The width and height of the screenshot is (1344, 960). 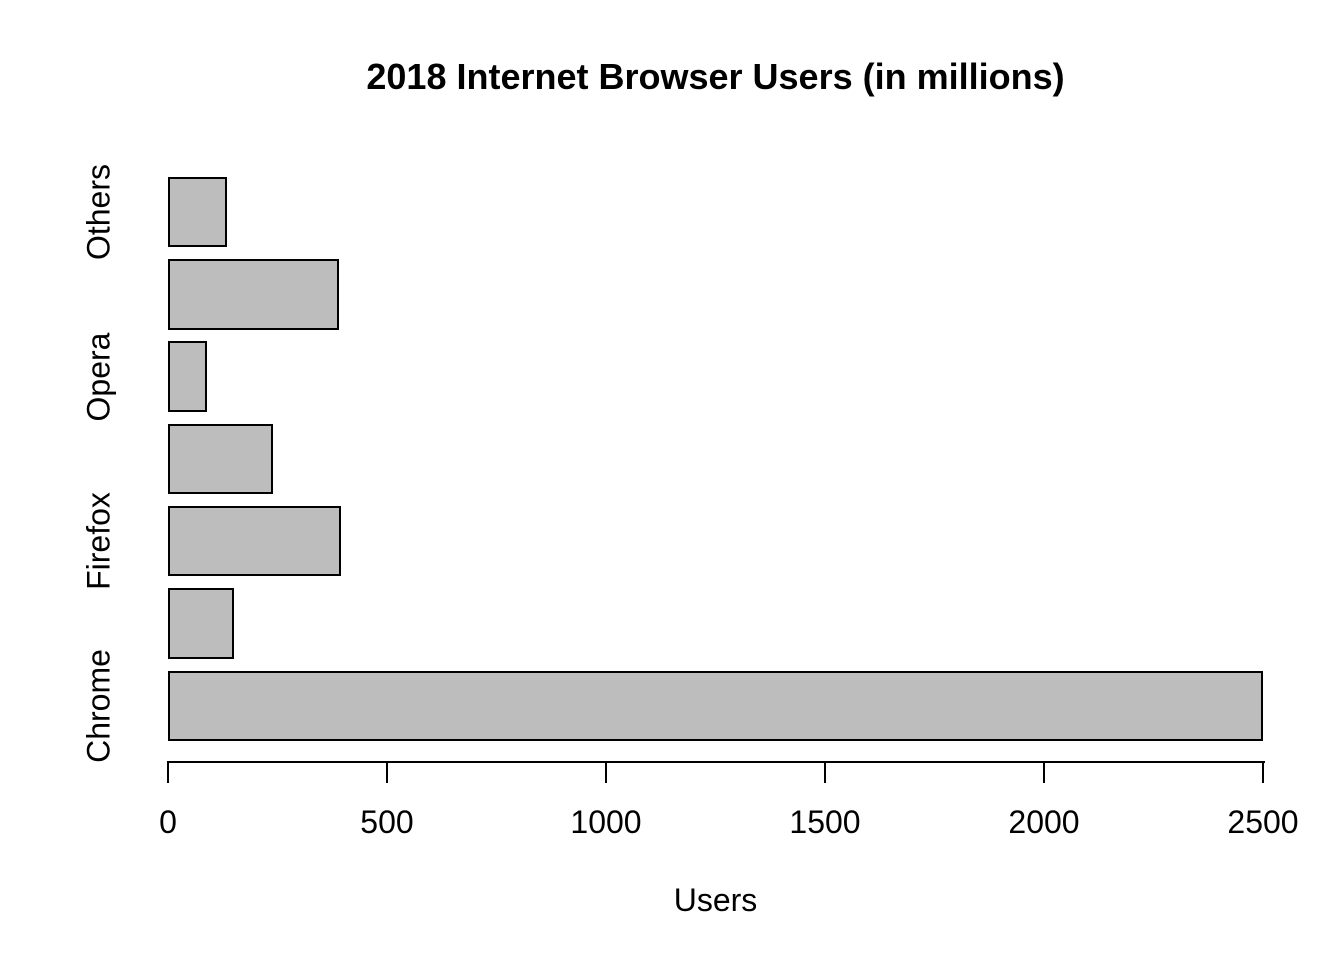 I want to click on x-axis-tick-label-2500: 2500, so click(x=1263, y=822).